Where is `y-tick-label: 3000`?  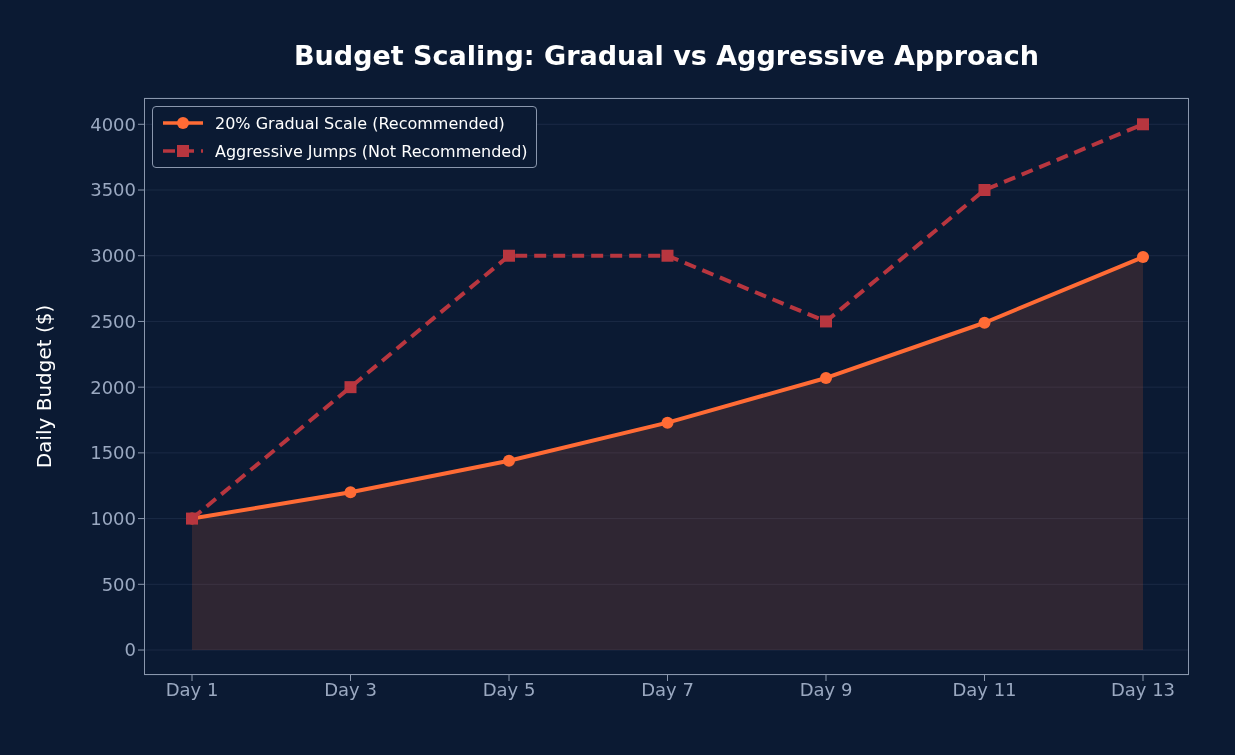
y-tick-label: 3000 is located at coordinates (113, 256).